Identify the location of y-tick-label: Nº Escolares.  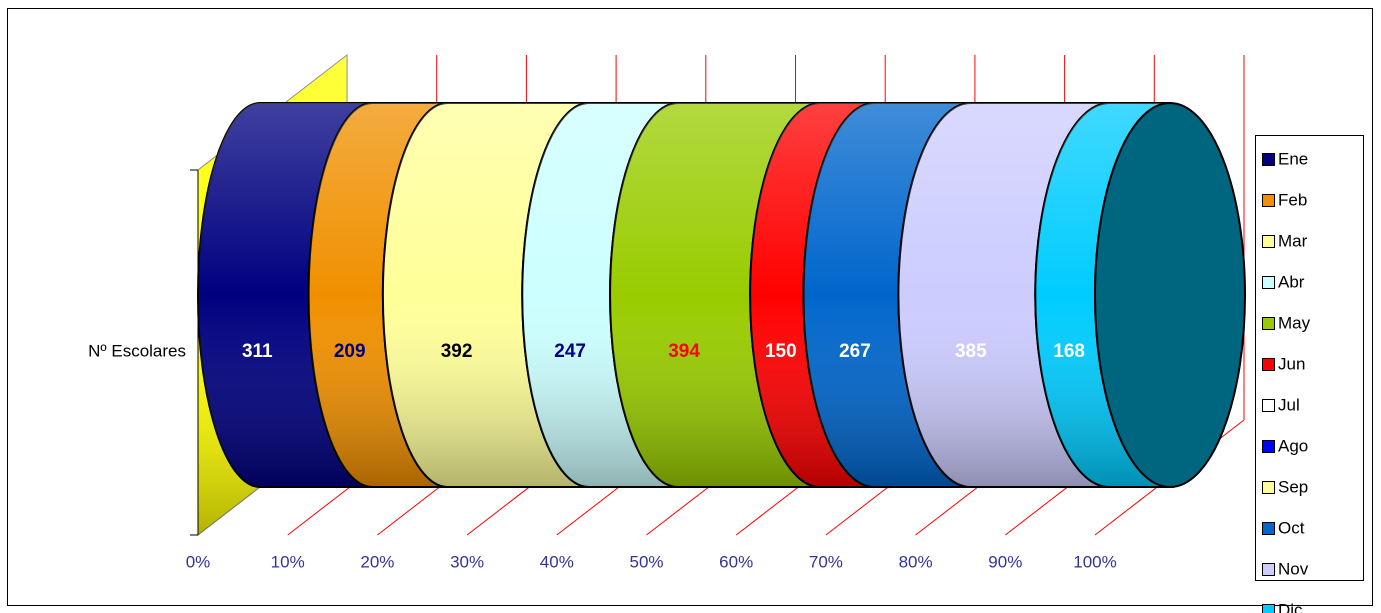
(137, 350).